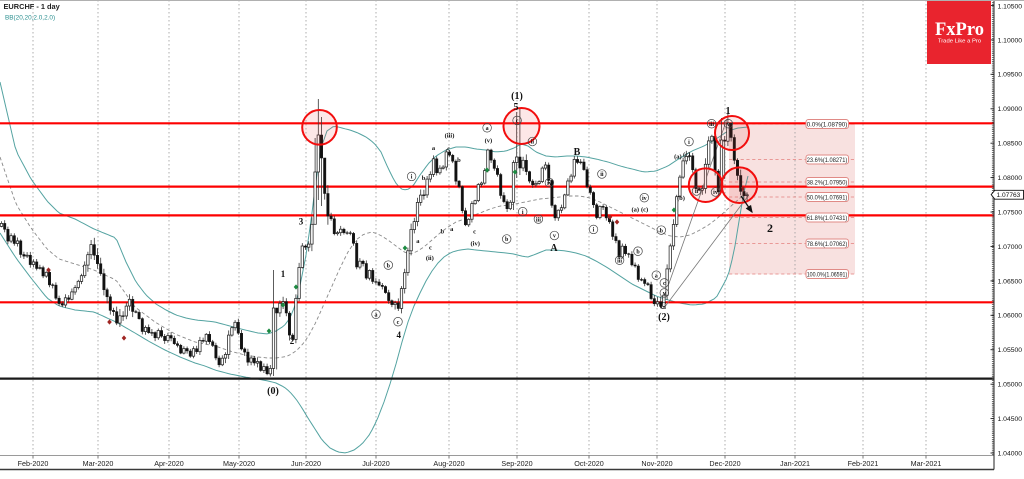 The height and width of the screenshot is (479, 1024). Describe the element at coordinates (376, 463) in the screenshot. I see `svg-text: Jul-2020` at that location.